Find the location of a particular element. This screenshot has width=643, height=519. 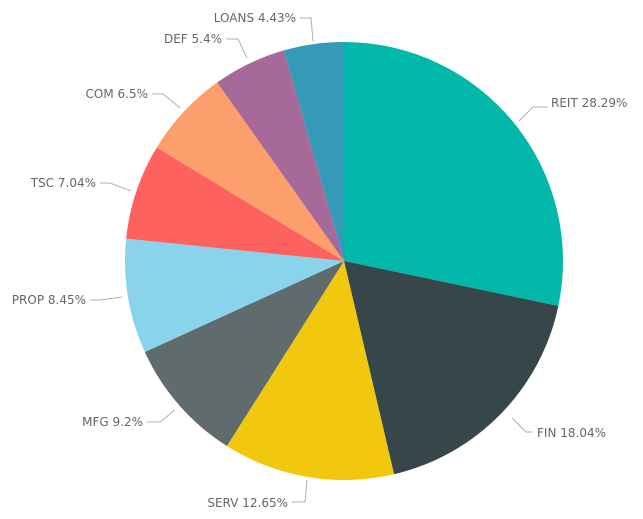

pie-slice-loans is located at coordinates (313, 151).